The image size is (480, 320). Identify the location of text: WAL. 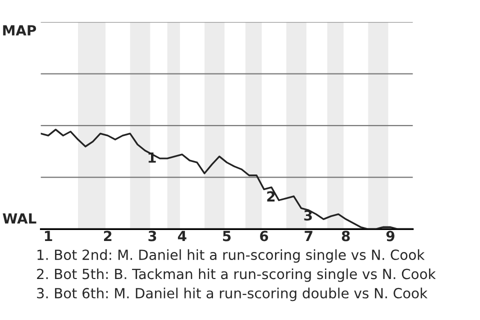
(19, 218).